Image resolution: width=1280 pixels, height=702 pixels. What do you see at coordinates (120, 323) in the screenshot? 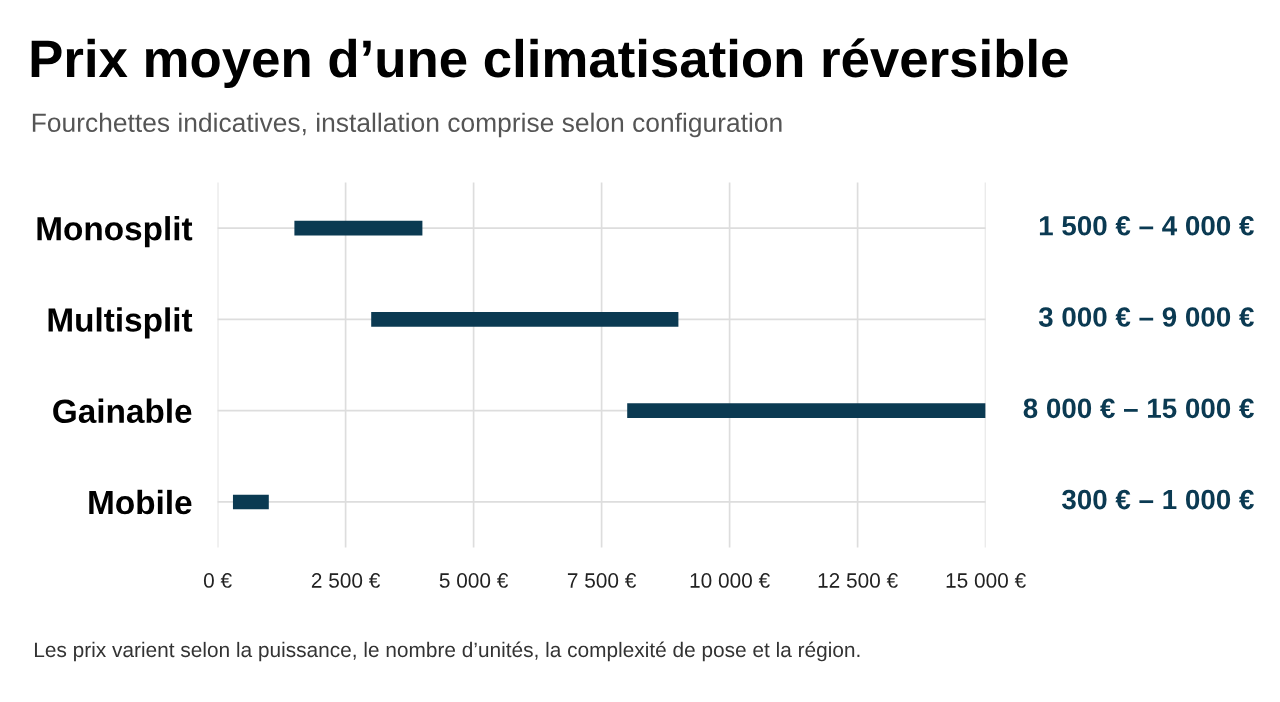
I see `y-tick-label: Multisplit` at bounding box center [120, 323].